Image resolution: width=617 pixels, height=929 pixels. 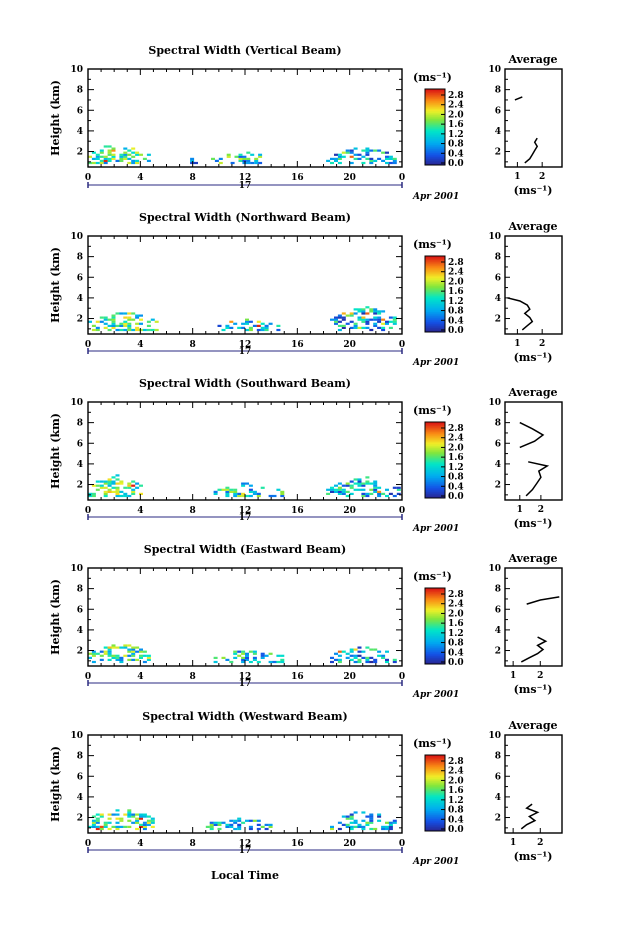 I want to click on colorbar: (ms⁻¹) 2.82.42.01.61.20.80.40.0, so click(x=438, y=619).